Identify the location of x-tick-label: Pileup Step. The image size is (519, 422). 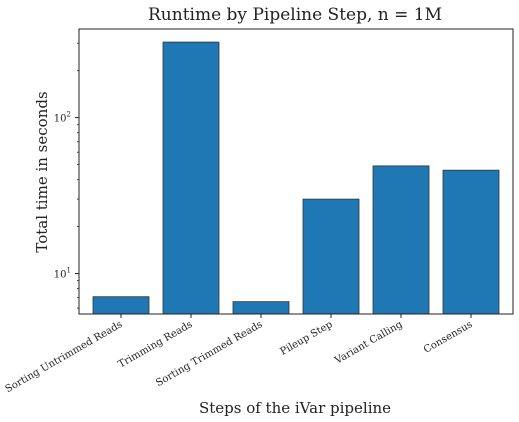
(307, 338).